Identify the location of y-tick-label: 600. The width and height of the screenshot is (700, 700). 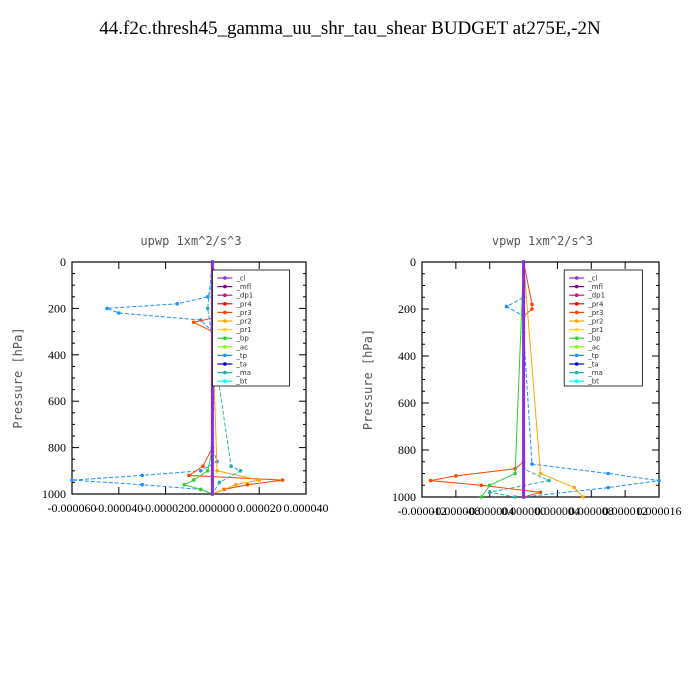
(57, 401).